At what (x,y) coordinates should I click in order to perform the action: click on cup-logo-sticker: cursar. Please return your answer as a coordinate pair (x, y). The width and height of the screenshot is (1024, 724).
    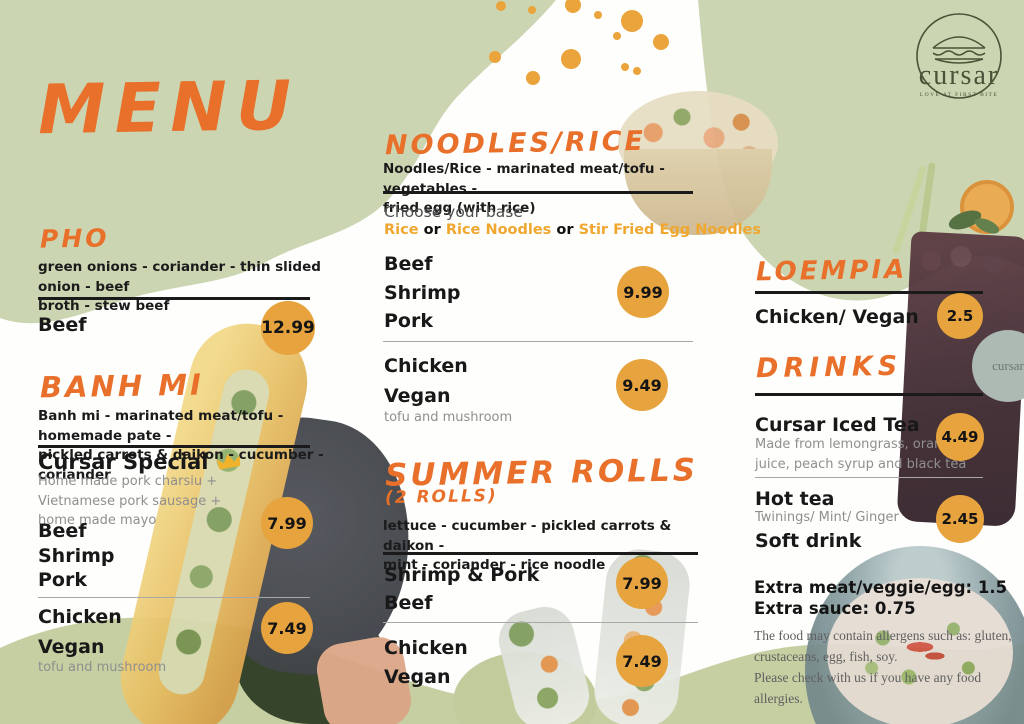
    Looking at the image, I should click on (998, 366).